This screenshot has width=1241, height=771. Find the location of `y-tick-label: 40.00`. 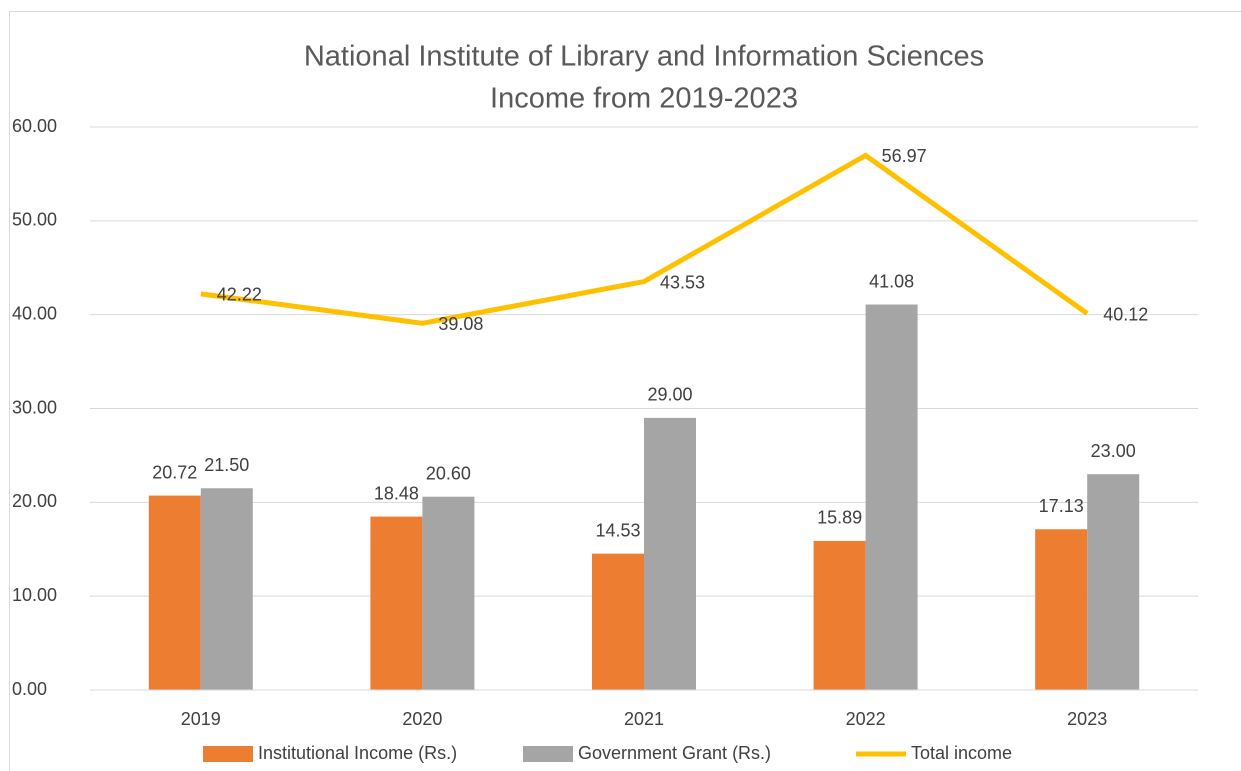

y-tick-label: 40.00 is located at coordinates (34, 313).